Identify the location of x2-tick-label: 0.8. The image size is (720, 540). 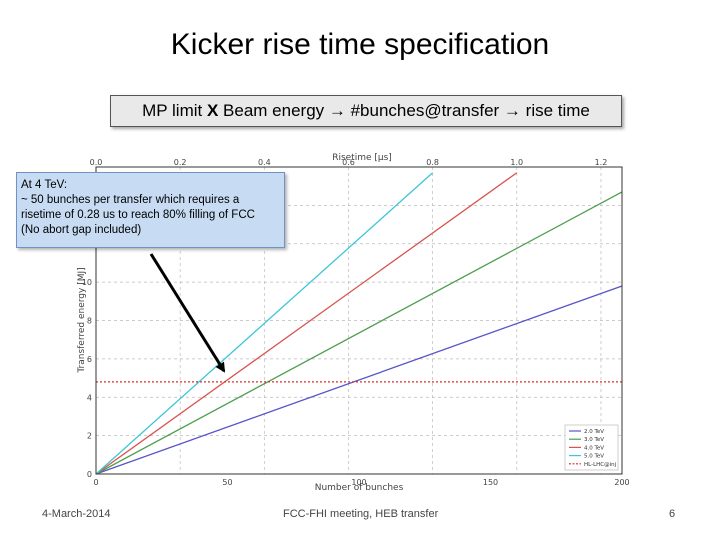
(432, 162).